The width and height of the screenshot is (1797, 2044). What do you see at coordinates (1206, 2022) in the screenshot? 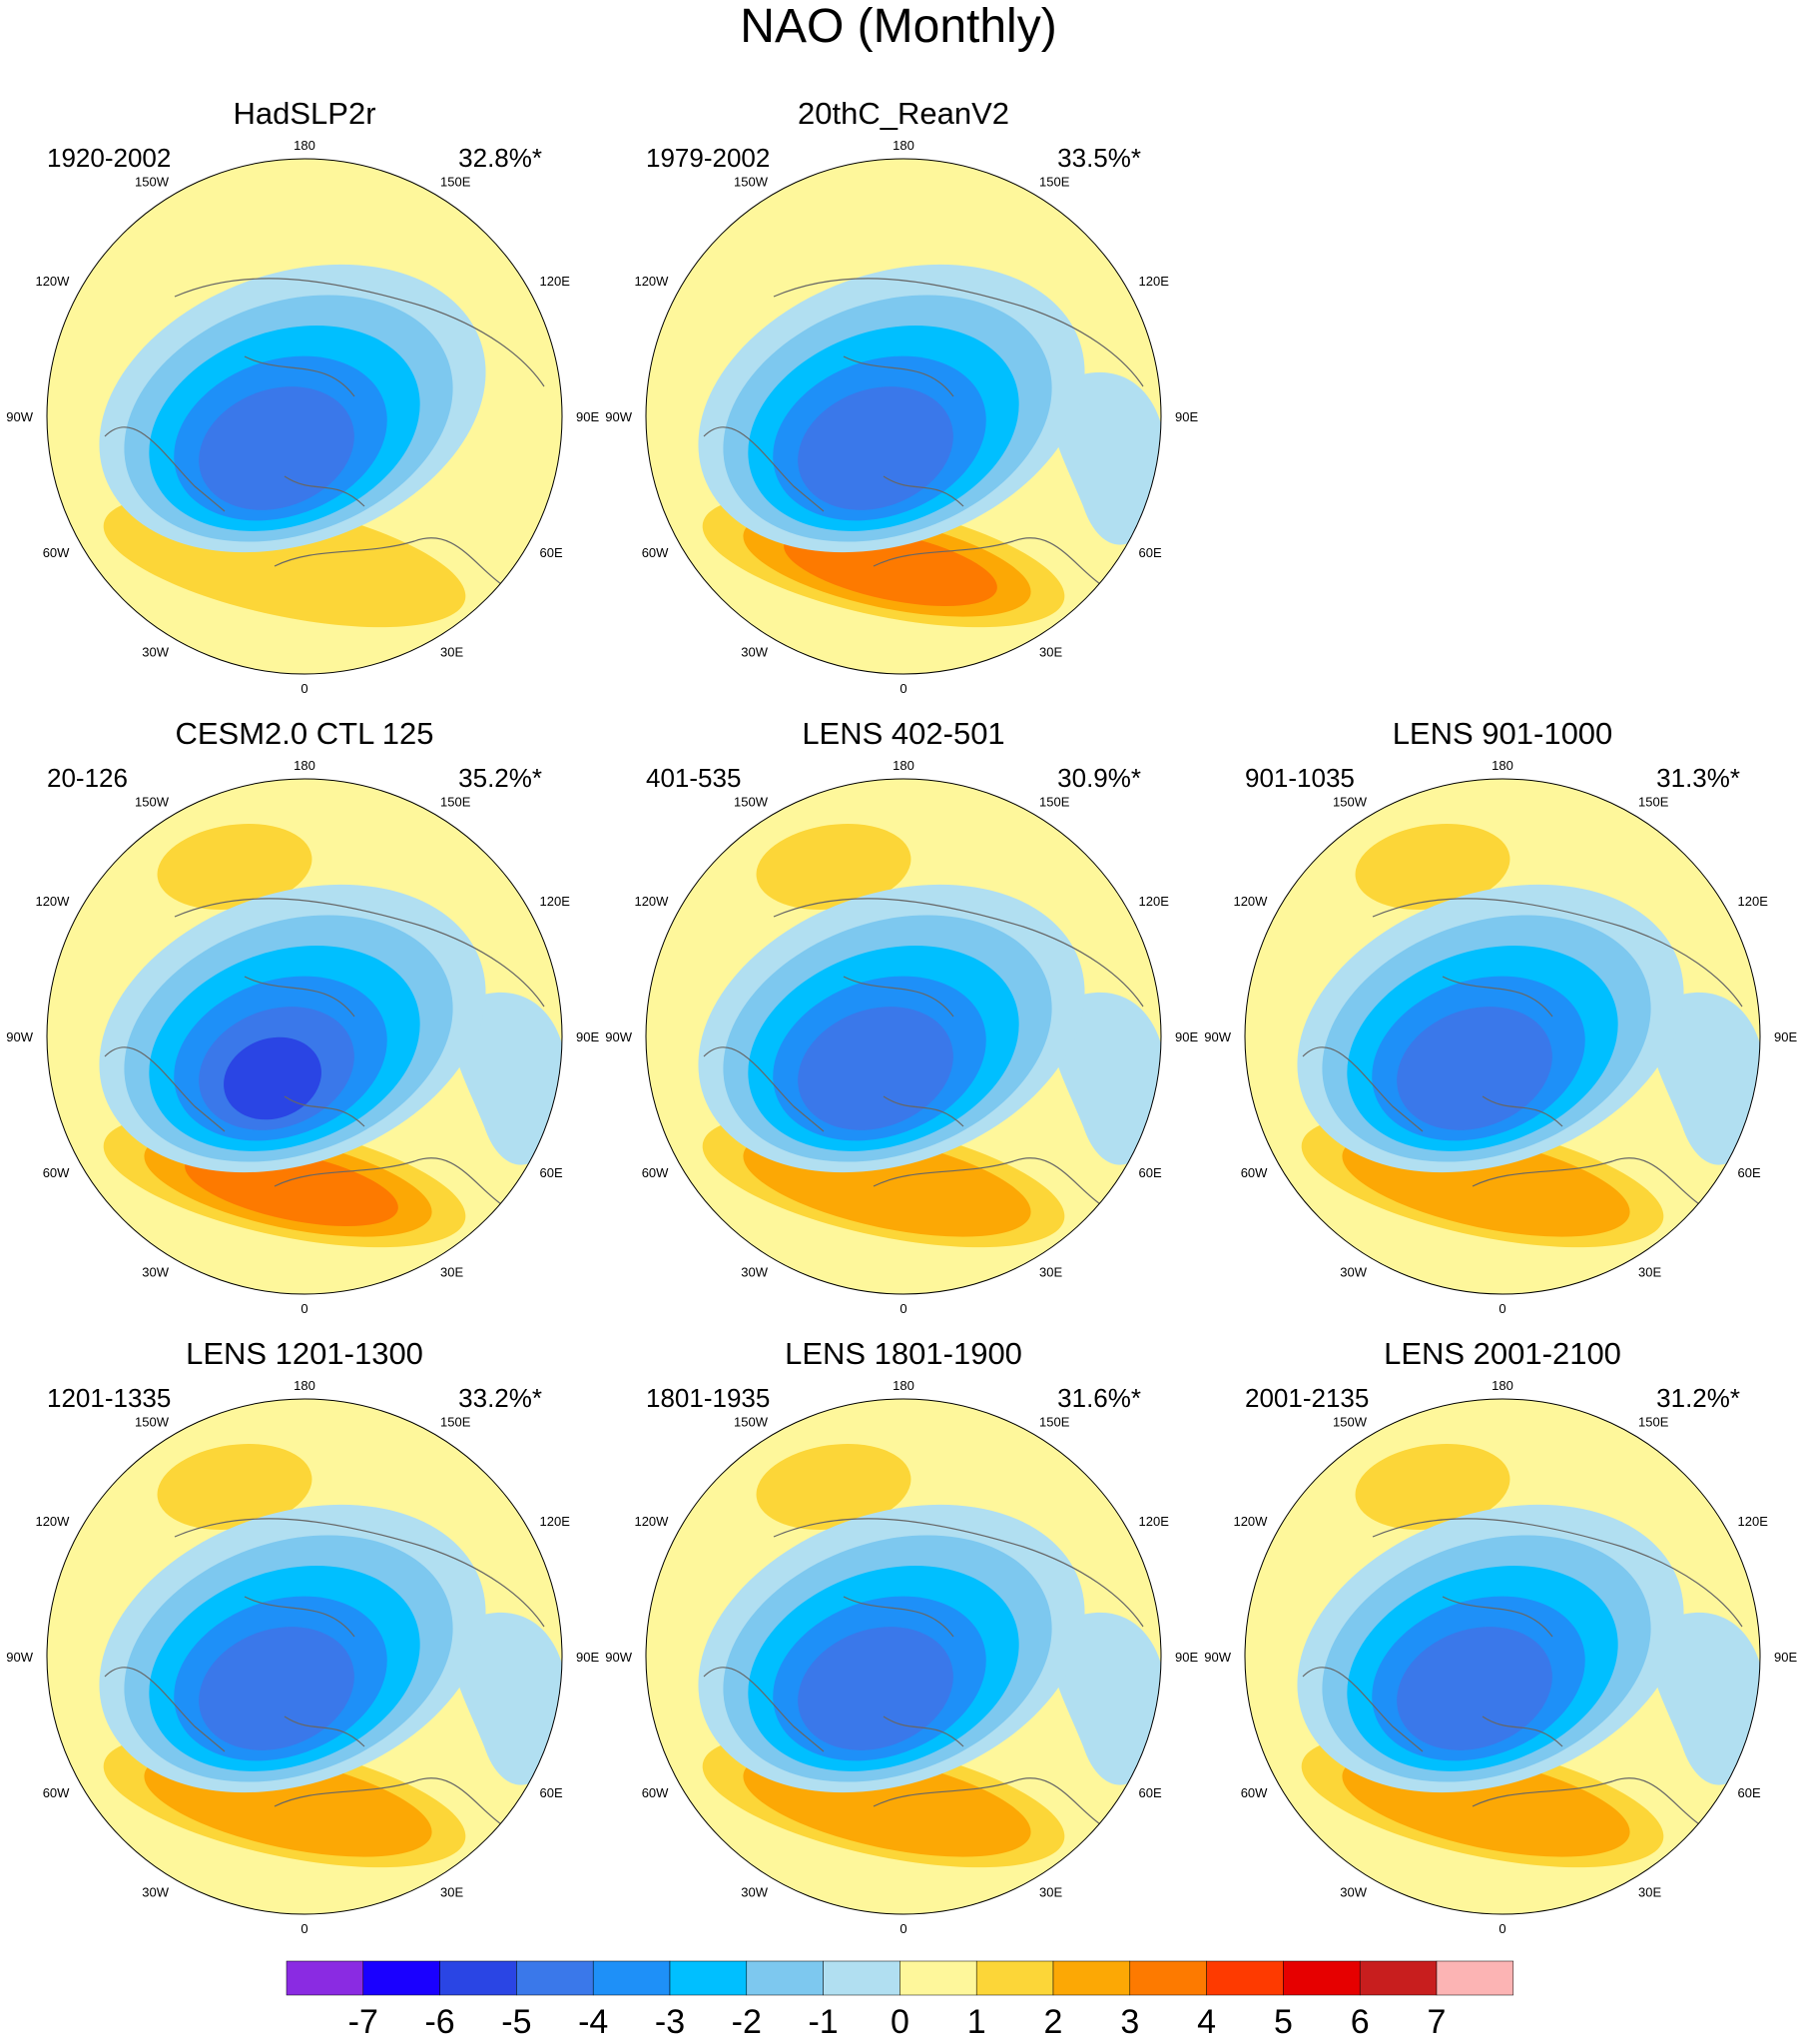
I see `colorbar-label: 4` at bounding box center [1206, 2022].